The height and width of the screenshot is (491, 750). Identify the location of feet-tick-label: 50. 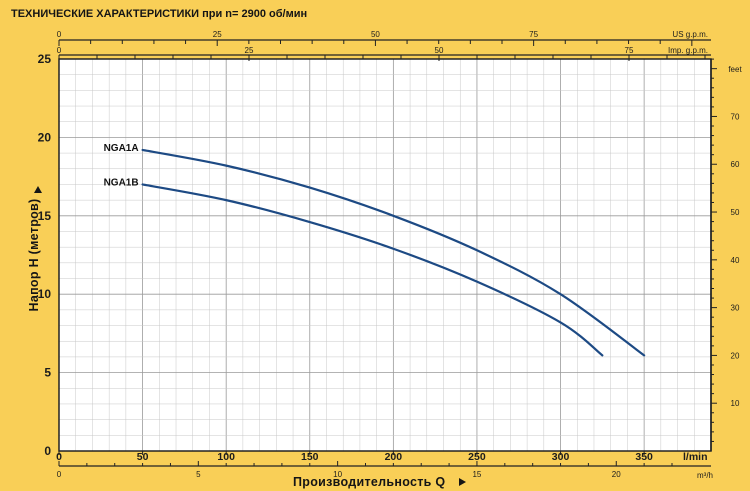
(735, 212).